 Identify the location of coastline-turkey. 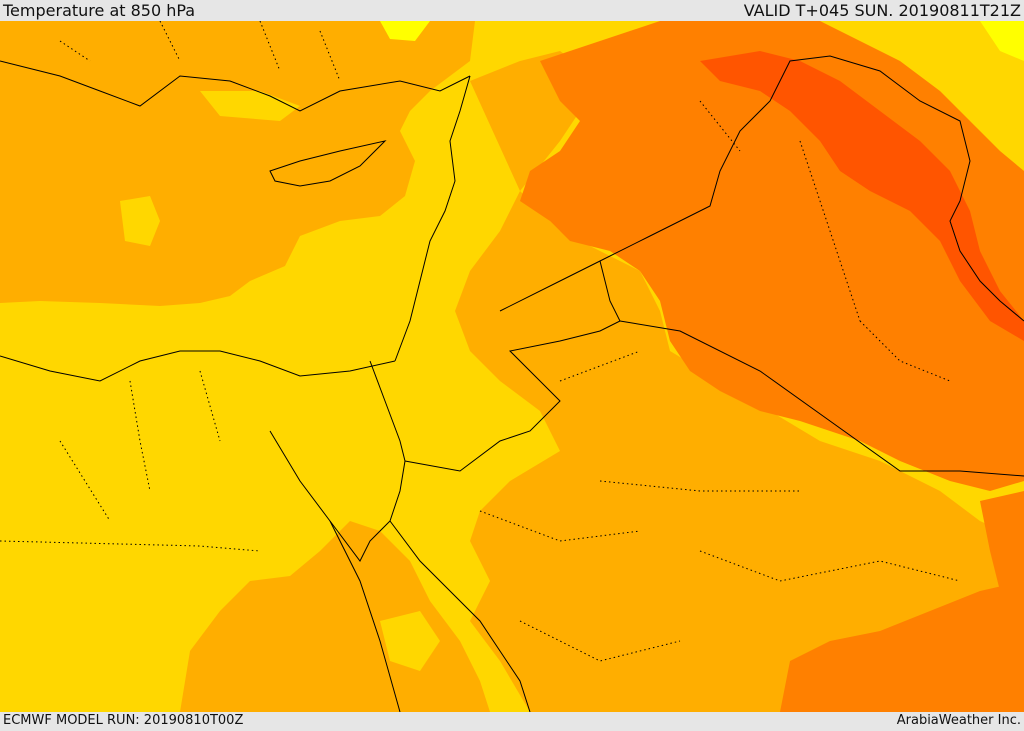
(235, 86).